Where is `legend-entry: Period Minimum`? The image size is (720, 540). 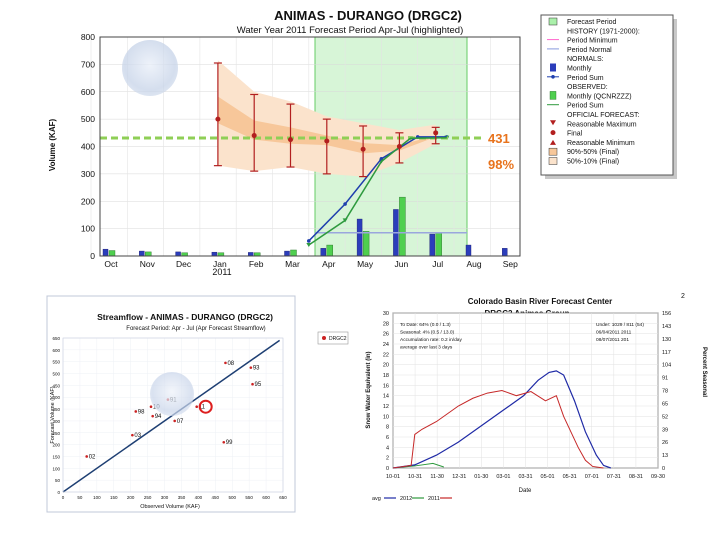 legend-entry: Period Minimum is located at coordinates (592, 41).